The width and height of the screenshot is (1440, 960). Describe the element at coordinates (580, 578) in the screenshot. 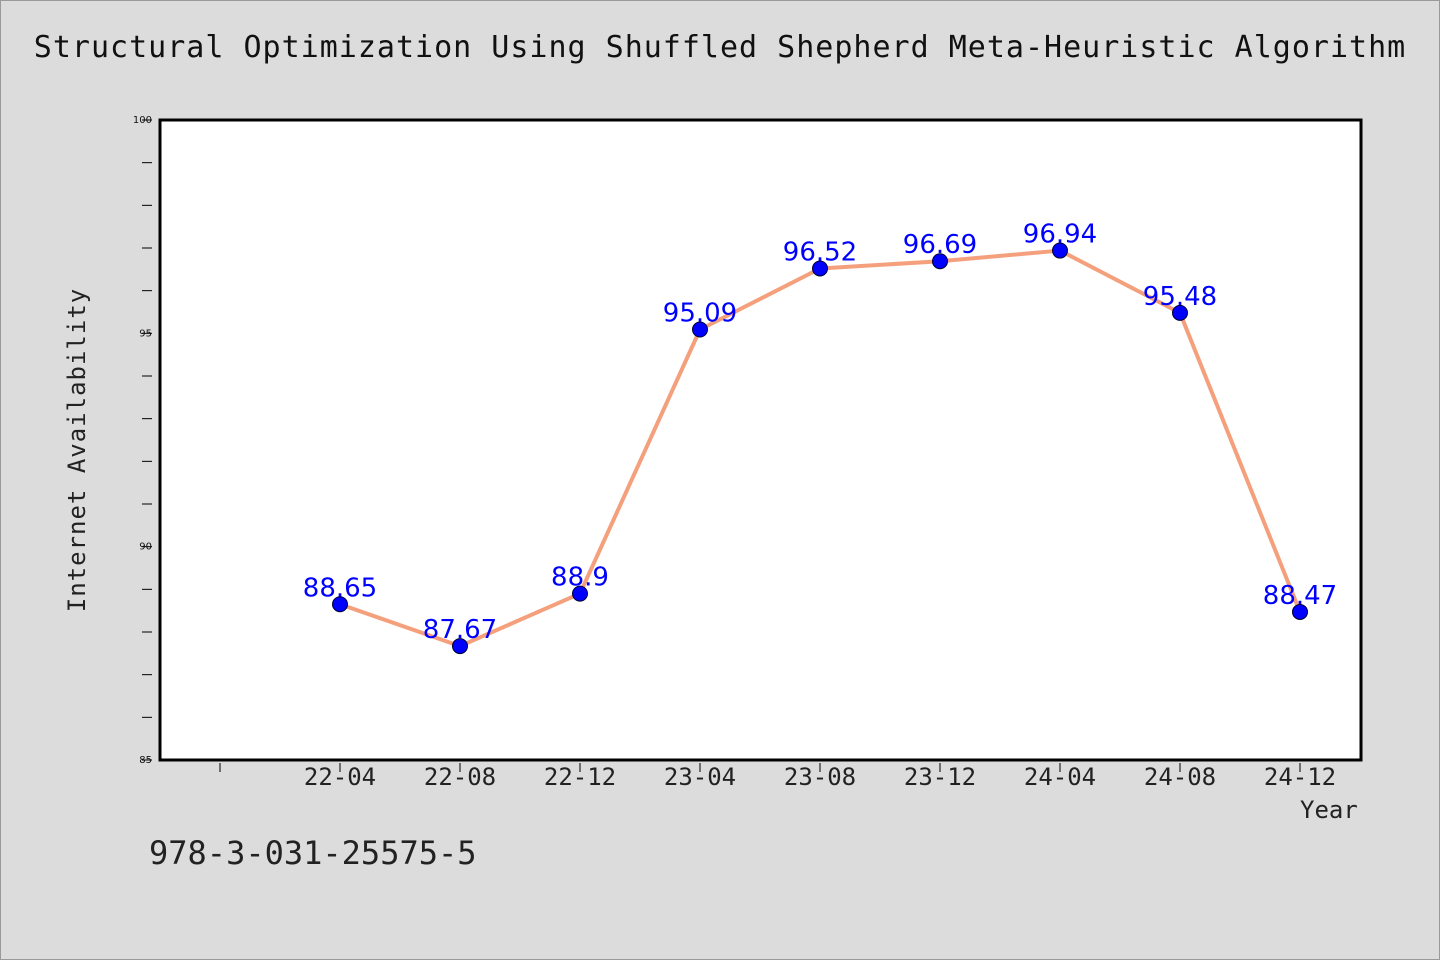

I see `data-label: 88.9` at that location.